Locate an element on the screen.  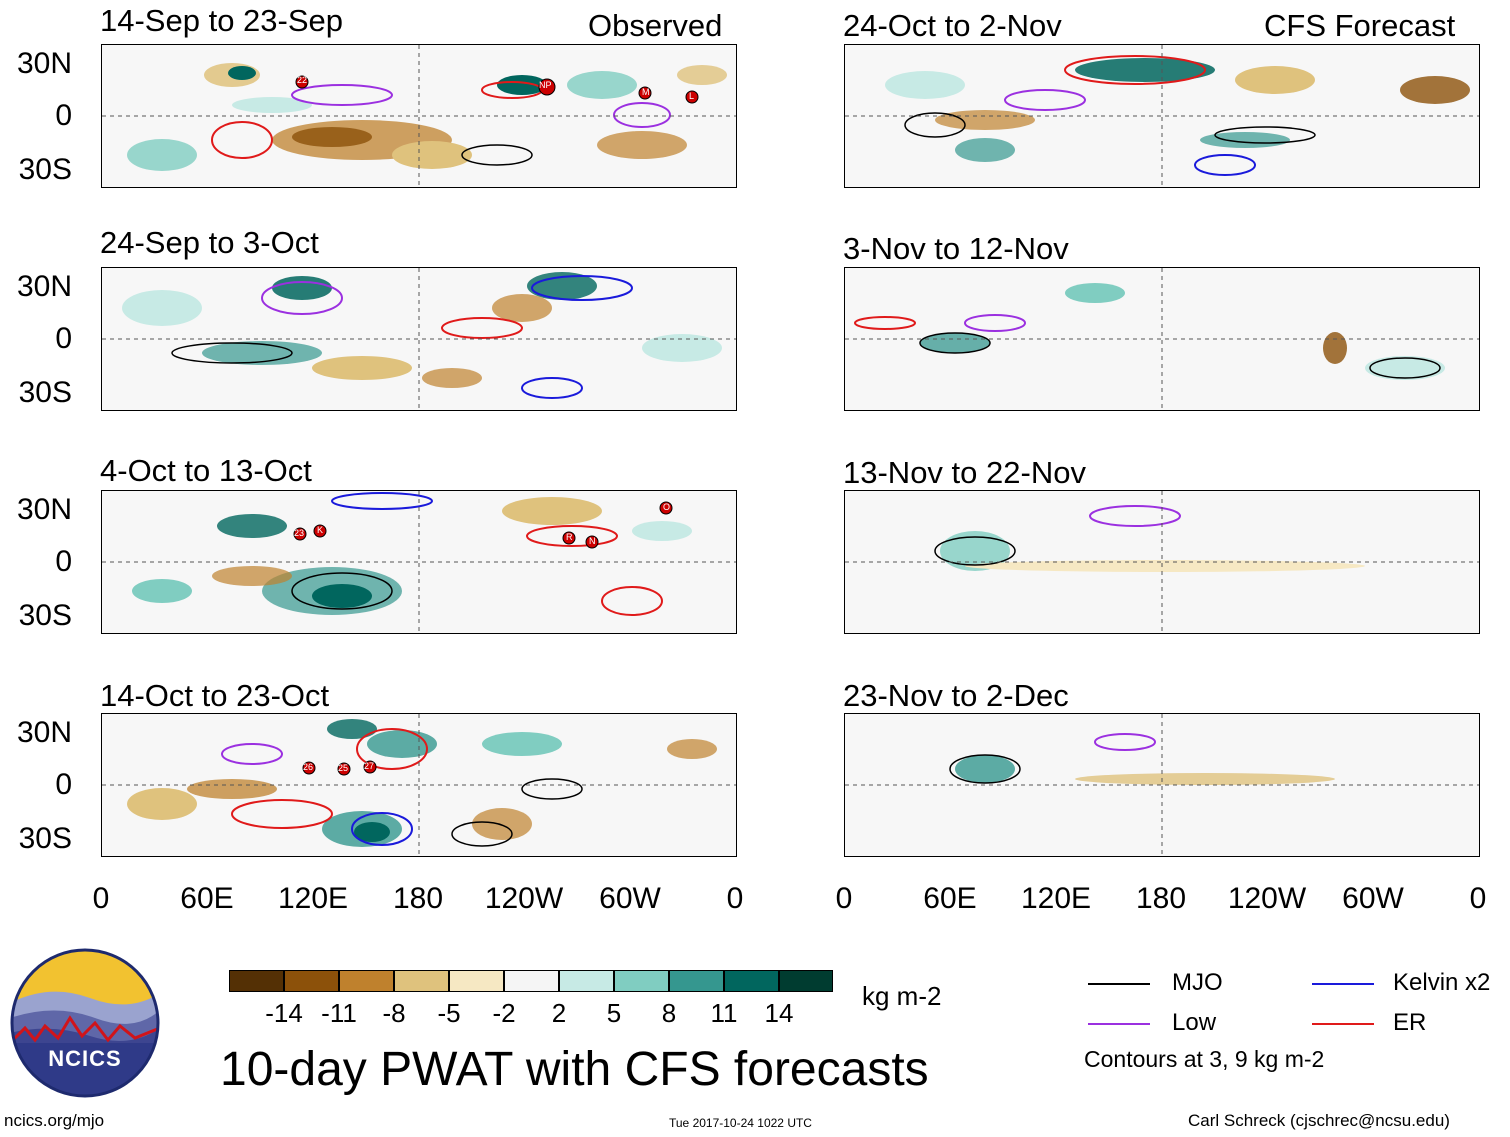
panel-7-title: 13-Nov to 22-Nov is located at coordinates (964, 472).